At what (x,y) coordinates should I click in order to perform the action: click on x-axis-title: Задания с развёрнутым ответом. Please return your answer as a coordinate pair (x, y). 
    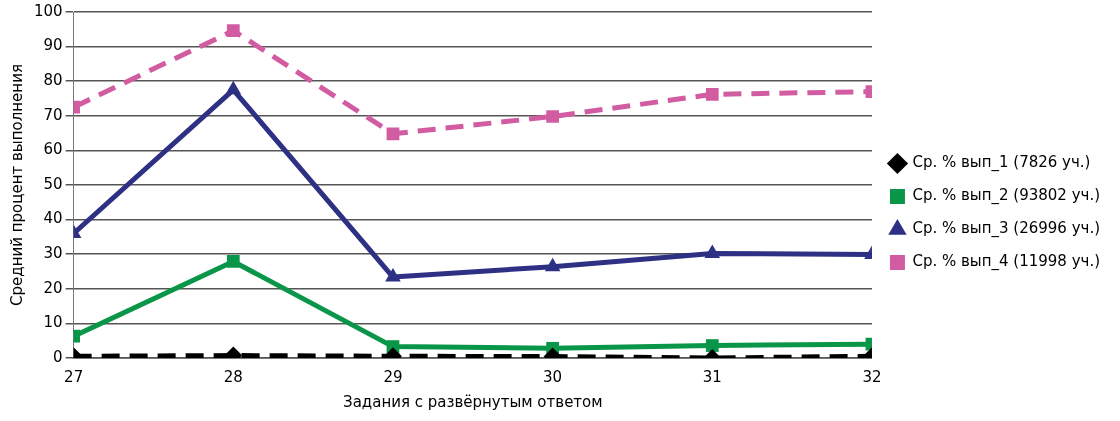
    Looking at the image, I should click on (473, 401).